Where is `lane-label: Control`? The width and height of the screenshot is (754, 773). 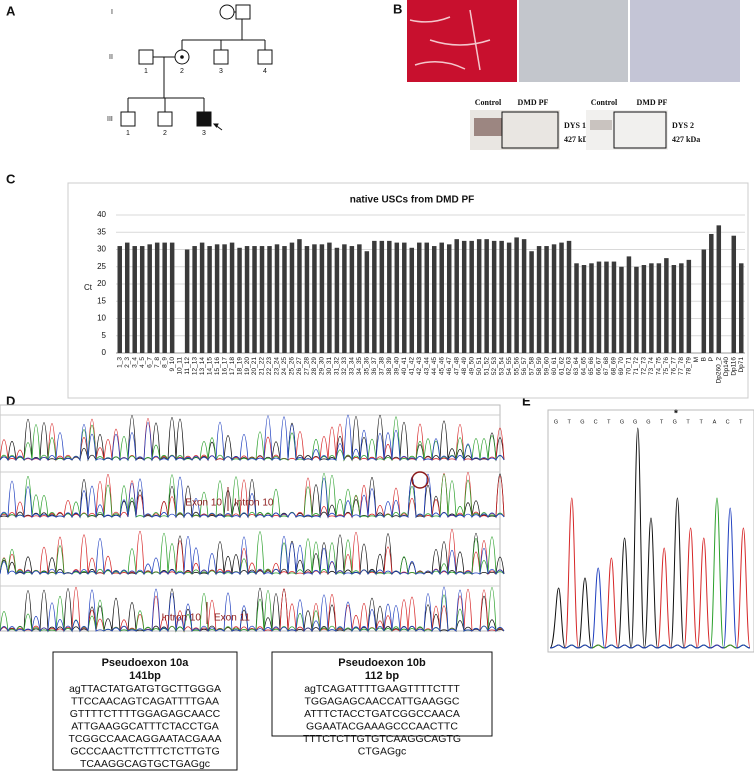
lane-label: Control is located at coordinates (604, 102).